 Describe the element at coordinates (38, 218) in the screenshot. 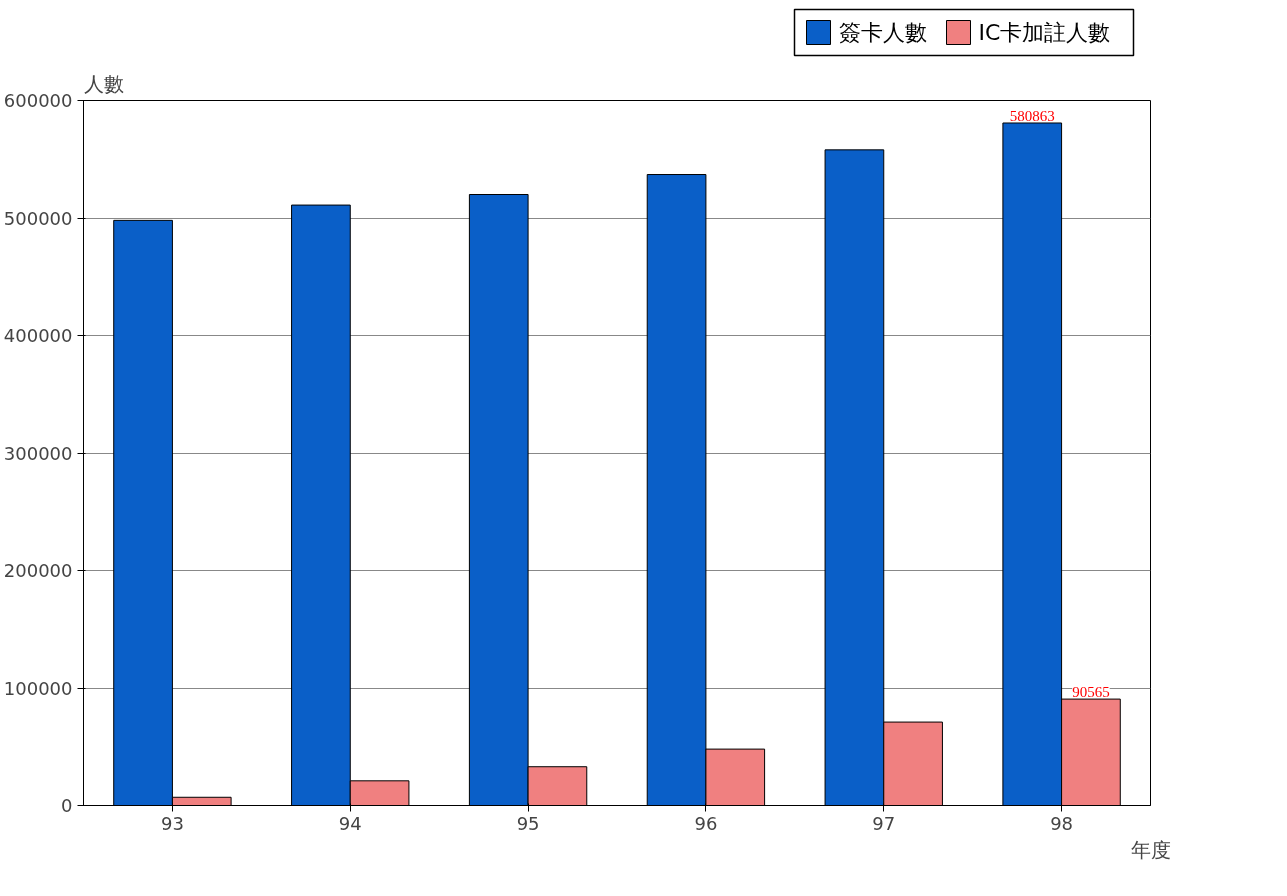

I see `y-tick-label: 500000` at that location.